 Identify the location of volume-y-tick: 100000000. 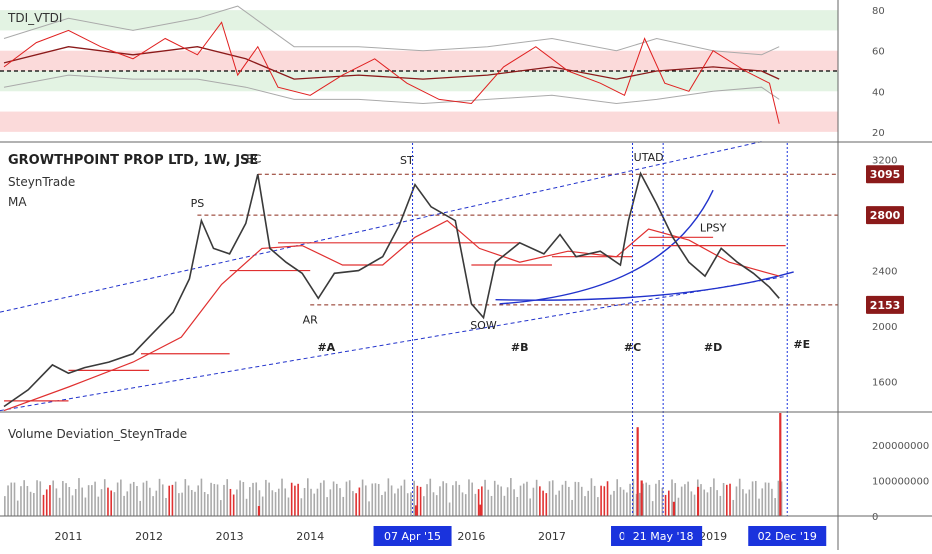
(900, 481).